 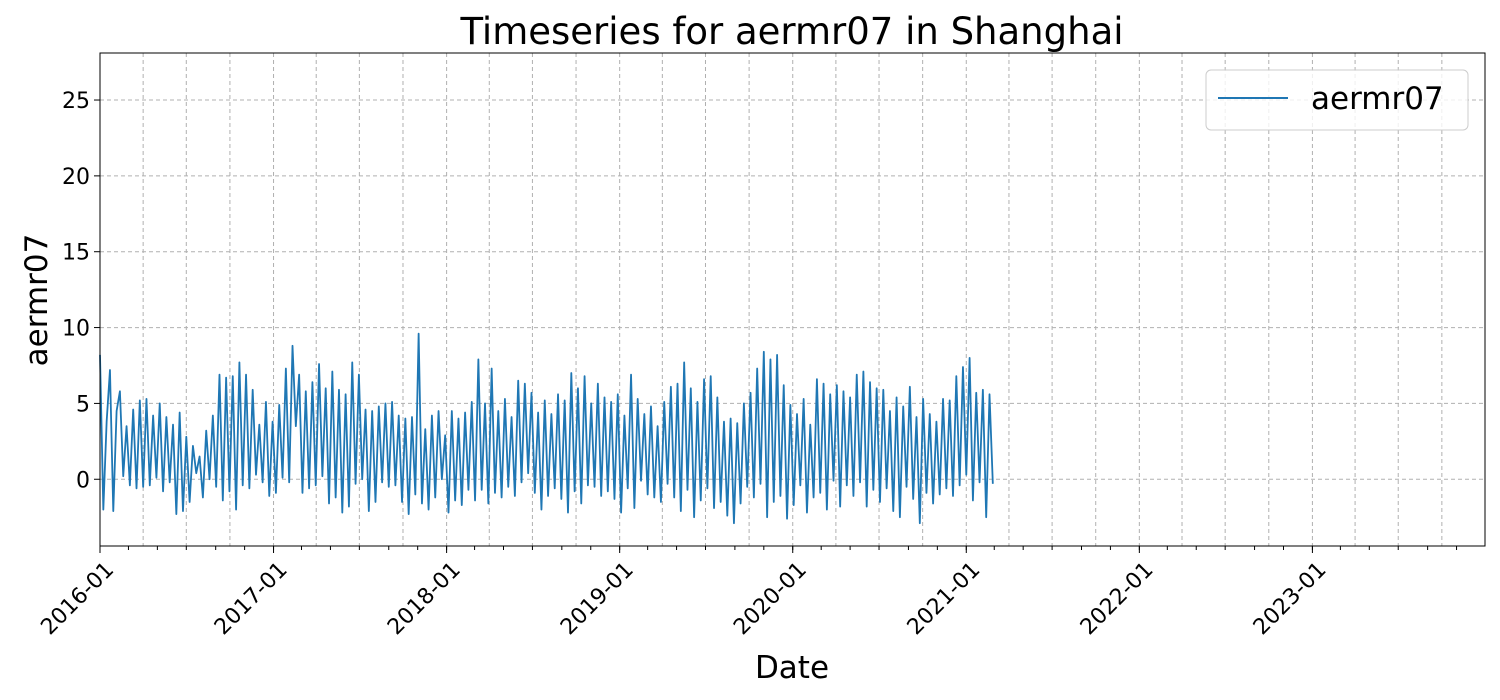 What do you see at coordinates (83, 404) in the screenshot?
I see `y-tick-label: 5` at bounding box center [83, 404].